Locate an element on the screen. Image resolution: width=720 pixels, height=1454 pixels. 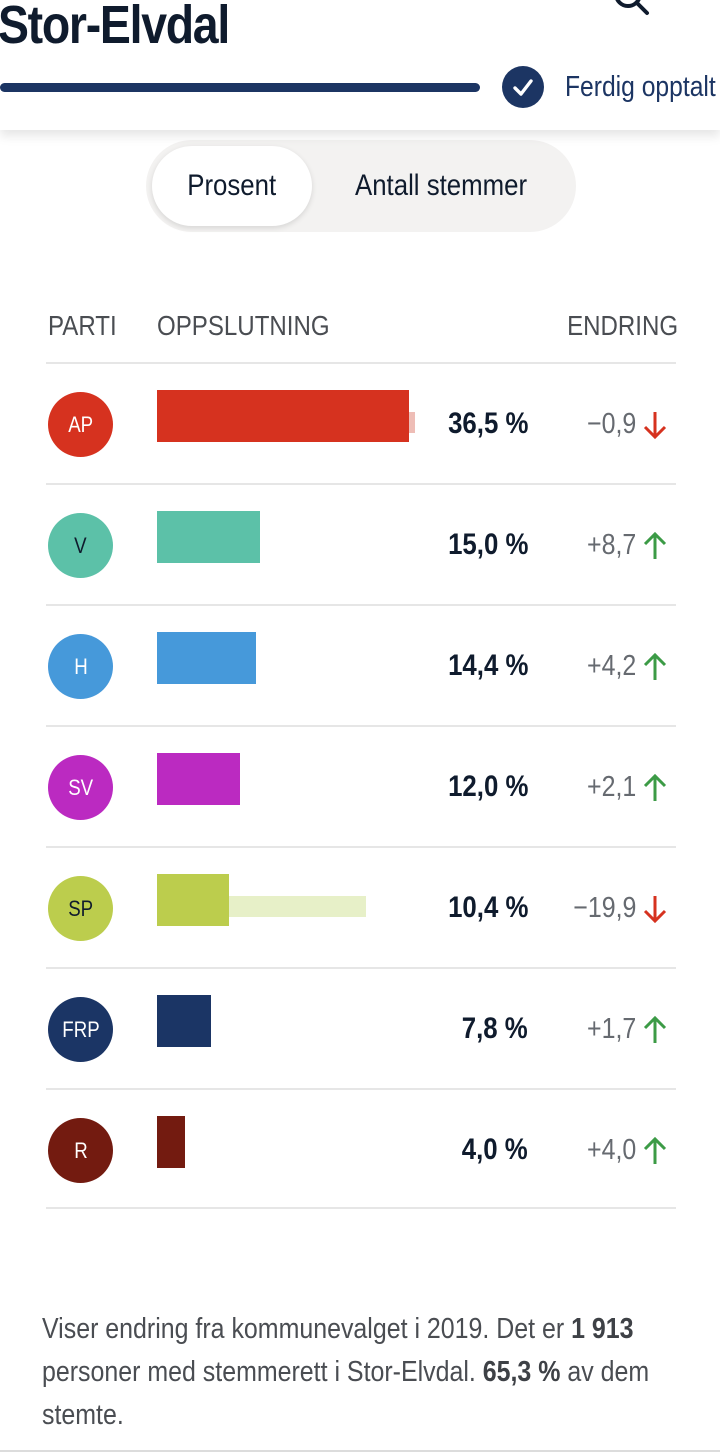
column-header-share: OPPSLUTNING is located at coordinates (243, 325).